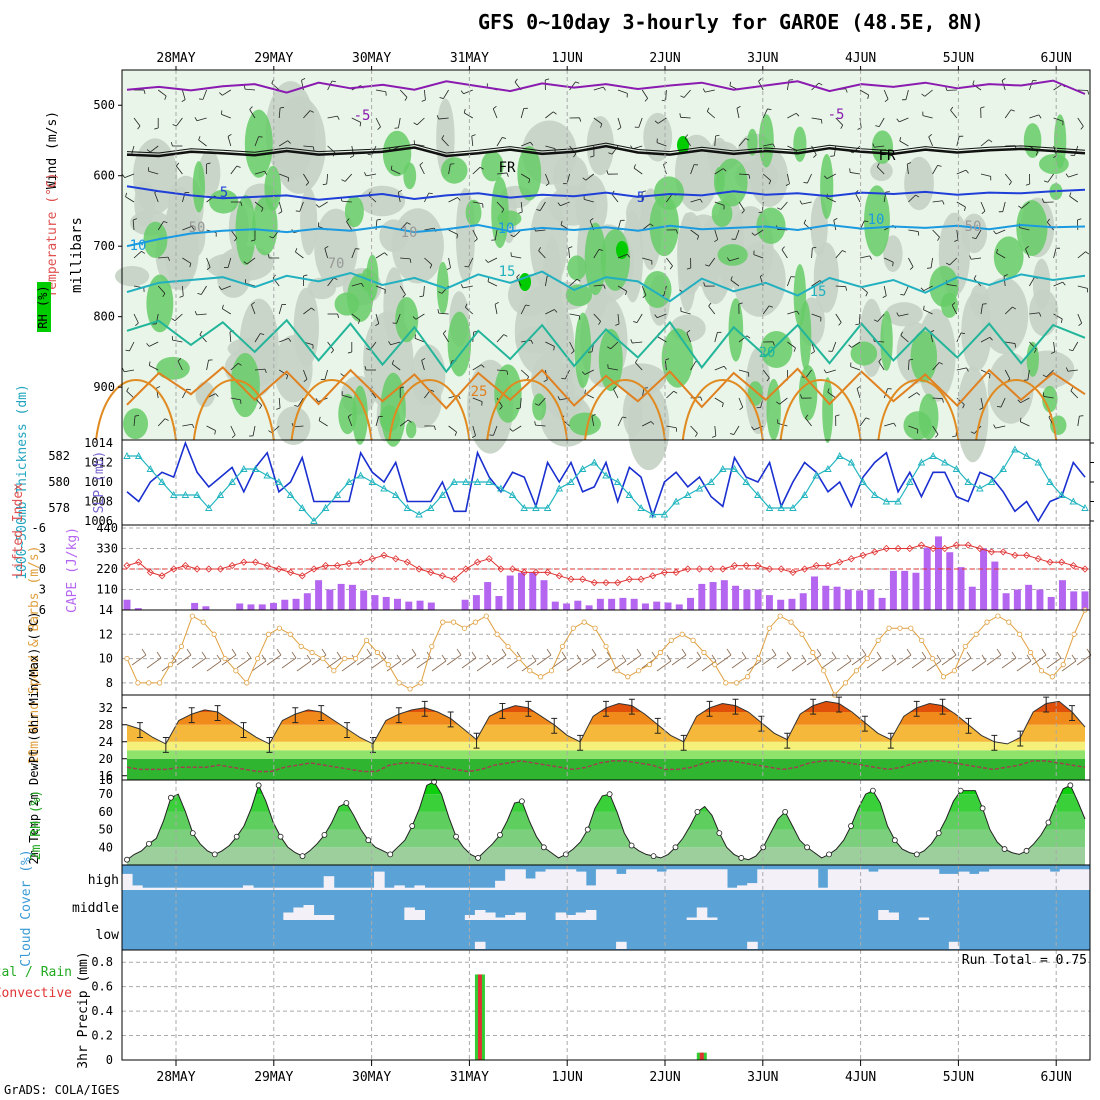  Describe the element at coordinates (59, 482) in the screenshot. I see `thickness-tick-label: 580` at that location.